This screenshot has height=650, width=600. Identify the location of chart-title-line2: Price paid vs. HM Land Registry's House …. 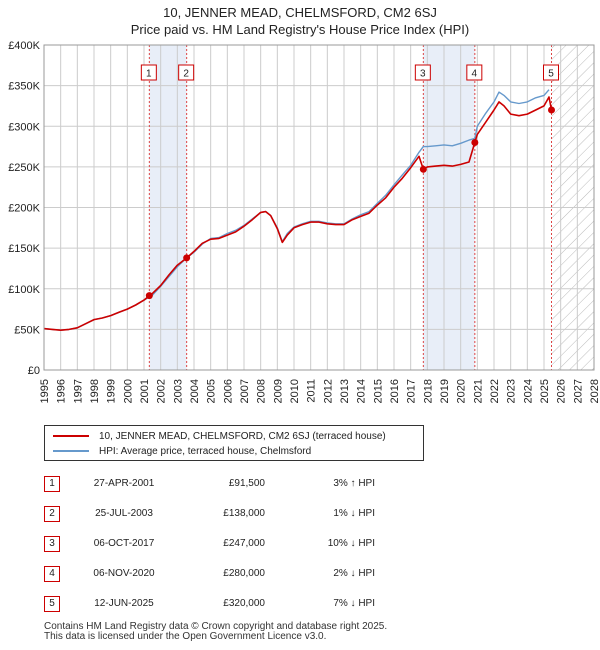
(300, 29).